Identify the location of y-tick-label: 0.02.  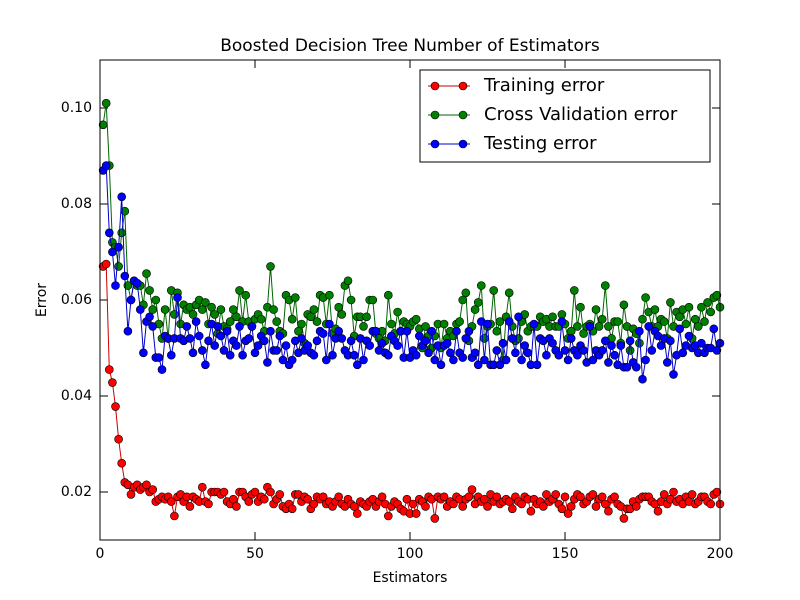
(76, 492).